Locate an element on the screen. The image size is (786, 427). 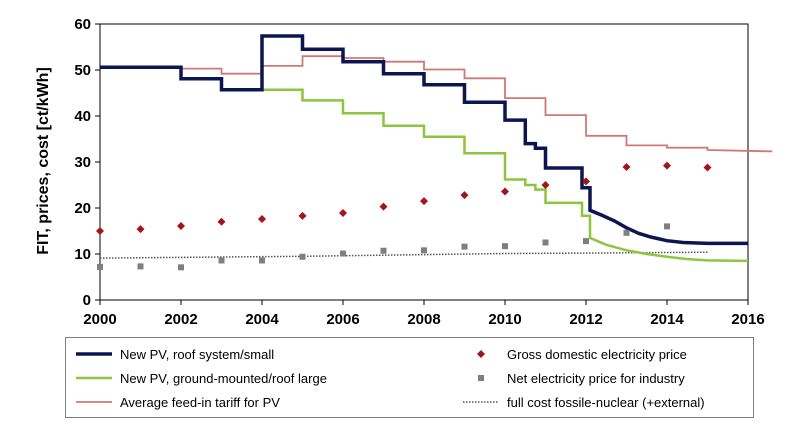
x-tick-label: 2002 is located at coordinates (180, 319).